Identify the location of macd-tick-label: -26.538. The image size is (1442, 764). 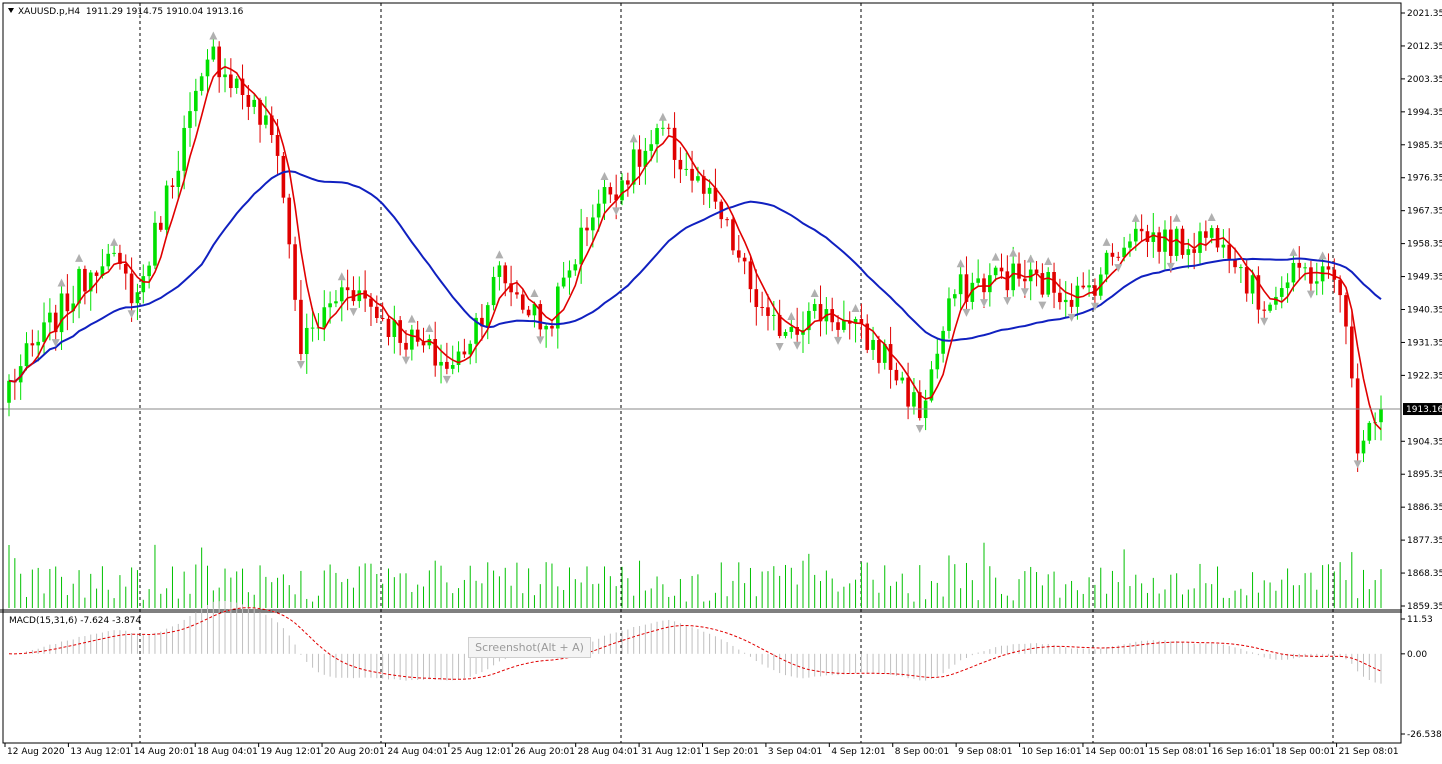
(1424, 735).